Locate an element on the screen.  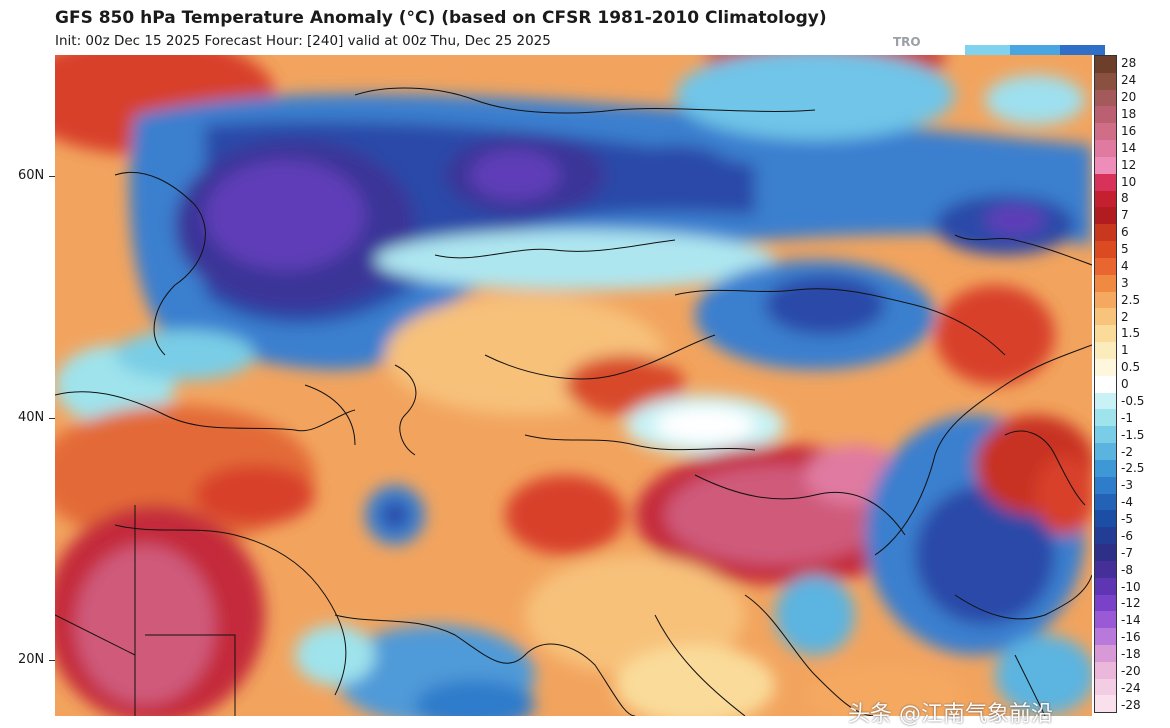
colorbar-label: -28 is located at coordinates (1131, 704).